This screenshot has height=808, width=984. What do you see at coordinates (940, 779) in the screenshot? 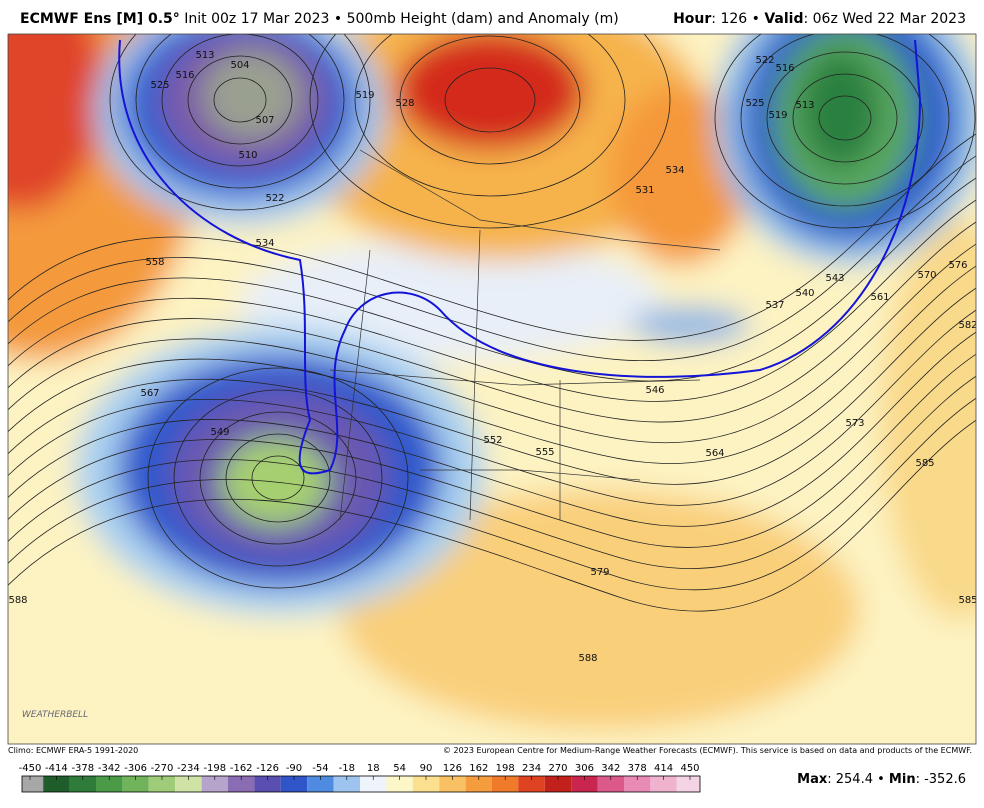
I see `min-value: : -352.6` at bounding box center [940, 779].